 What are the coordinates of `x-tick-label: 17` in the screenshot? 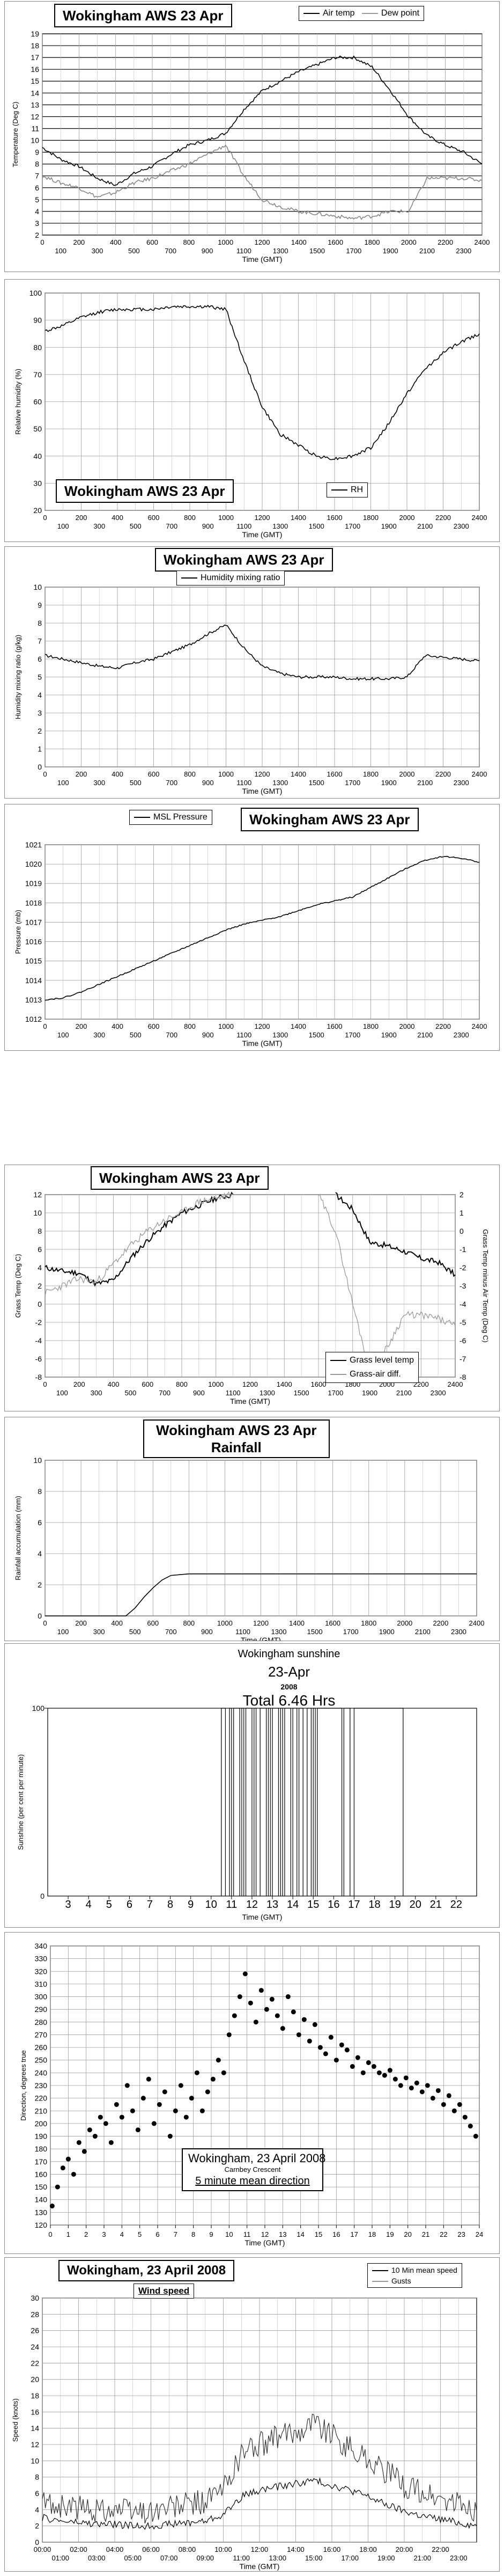 It's located at (354, 2234).